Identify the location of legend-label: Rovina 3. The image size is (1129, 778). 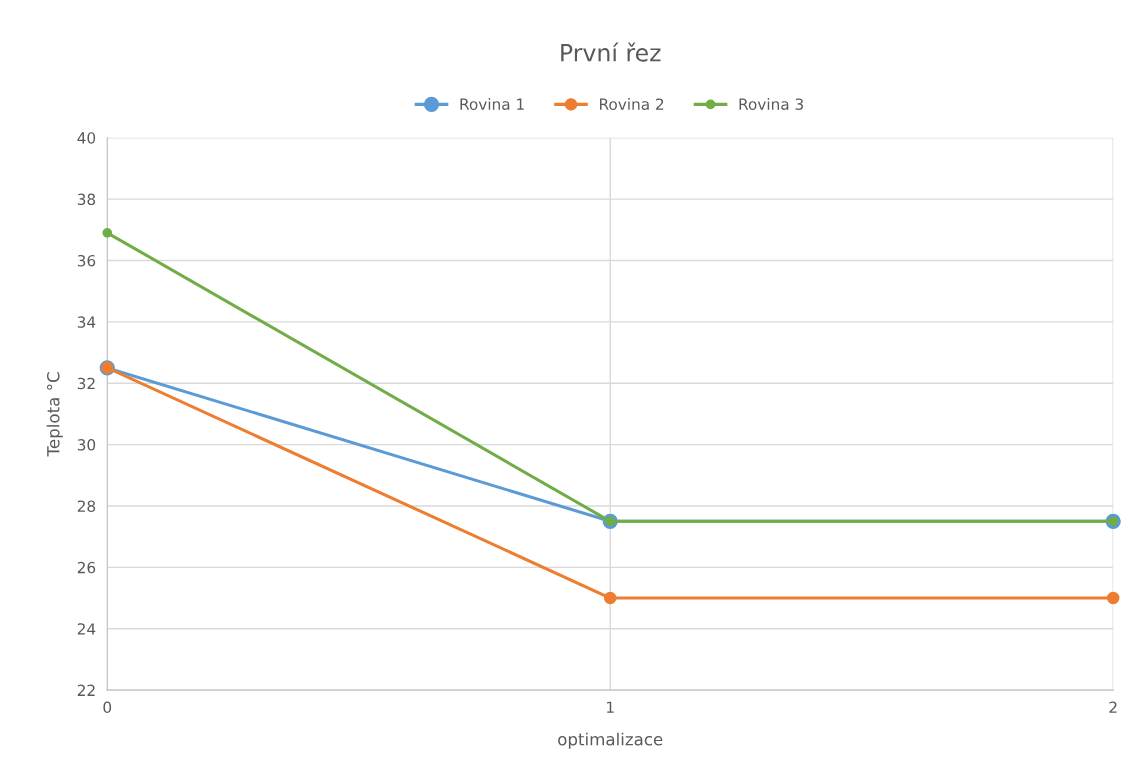
(771, 104).